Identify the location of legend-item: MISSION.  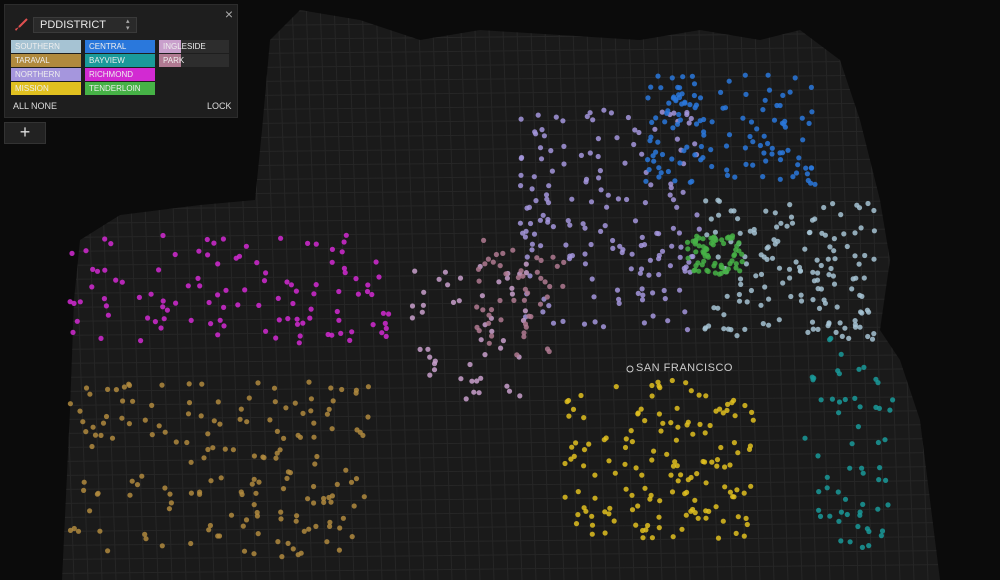
(46, 88).